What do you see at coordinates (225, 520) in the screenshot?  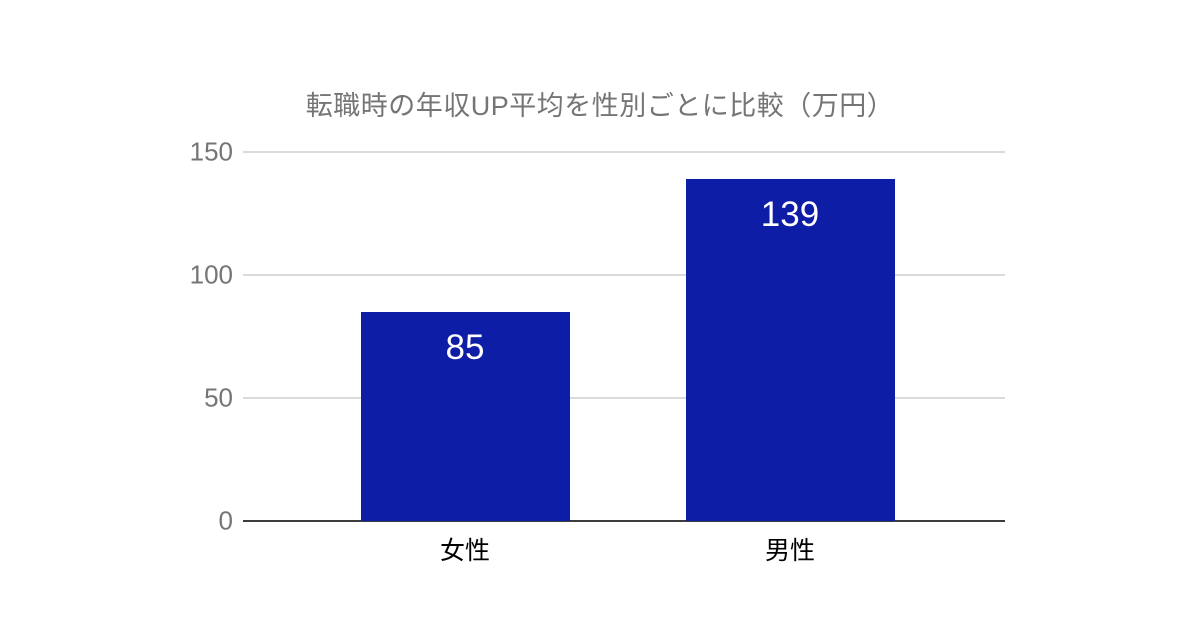 I see `y-tick-label-0: 0` at bounding box center [225, 520].